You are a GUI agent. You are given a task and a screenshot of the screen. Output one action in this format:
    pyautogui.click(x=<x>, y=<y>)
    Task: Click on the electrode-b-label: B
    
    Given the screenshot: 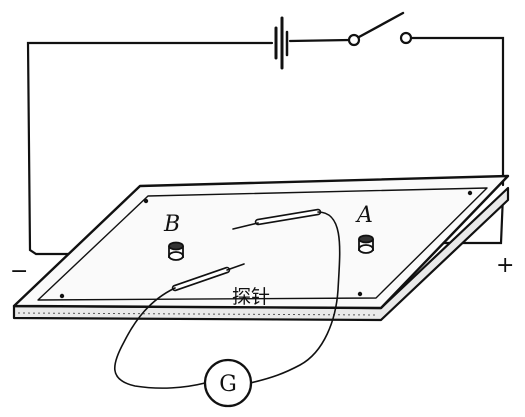 What is the action you would take?
    pyautogui.click(x=171, y=224)
    